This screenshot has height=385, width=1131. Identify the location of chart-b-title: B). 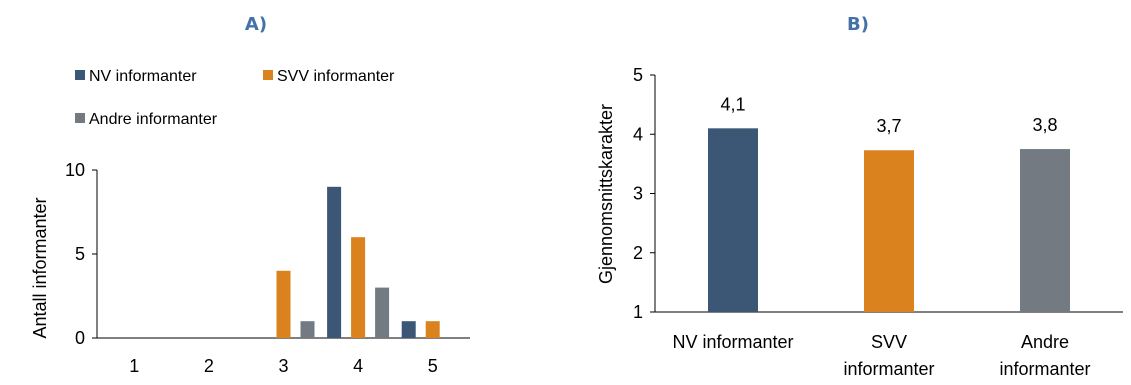
(858, 24).